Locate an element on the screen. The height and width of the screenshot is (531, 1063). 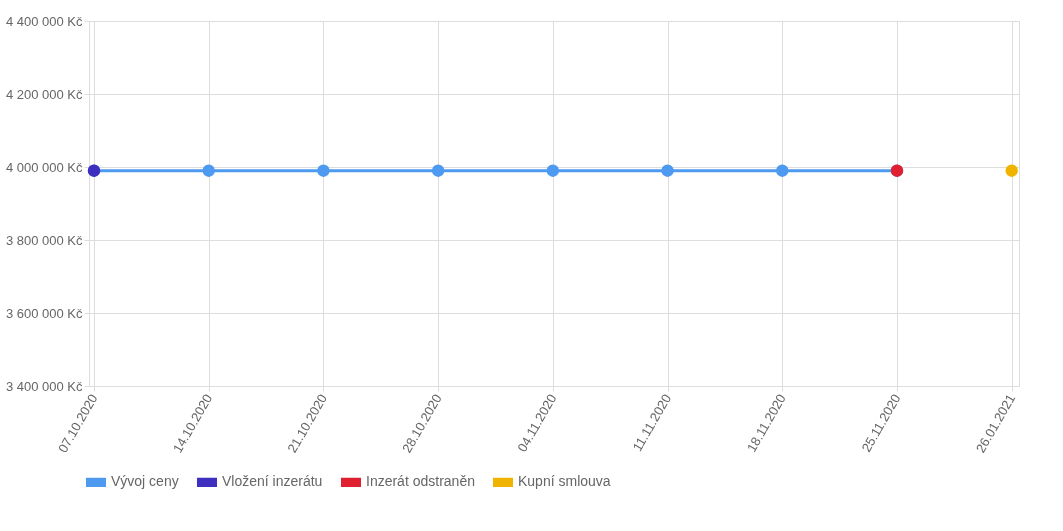
y-tick-label: 4 200 000 Kč is located at coordinates (44, 94).